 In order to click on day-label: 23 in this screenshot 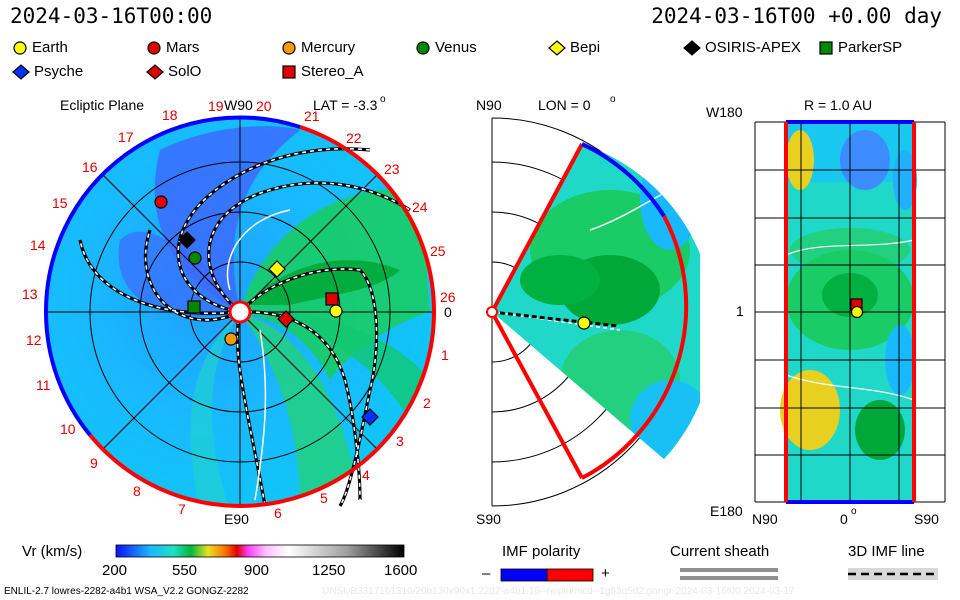, I will do `click(392, 169)`.